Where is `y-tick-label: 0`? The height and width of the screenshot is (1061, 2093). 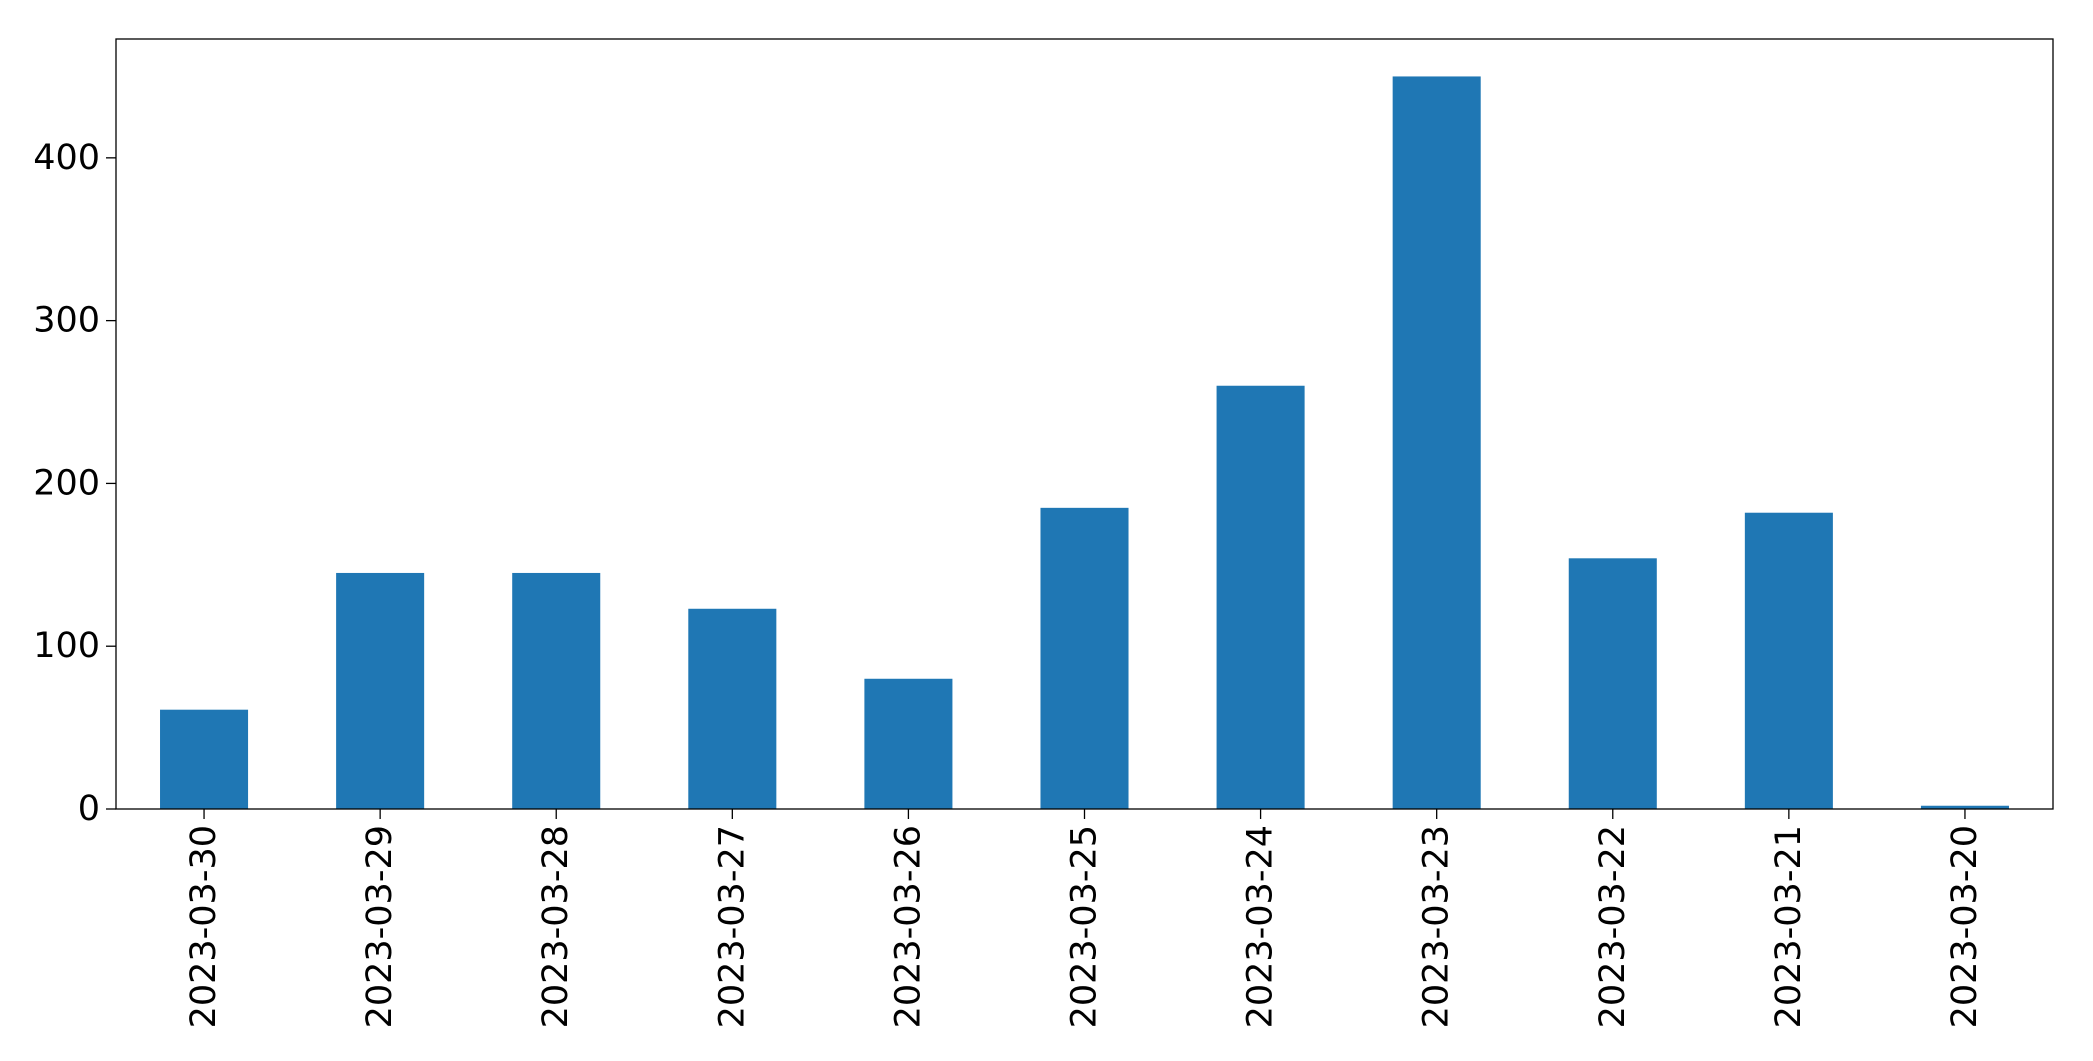 y-tick-label: 0 is located at coordinates (89, 809).